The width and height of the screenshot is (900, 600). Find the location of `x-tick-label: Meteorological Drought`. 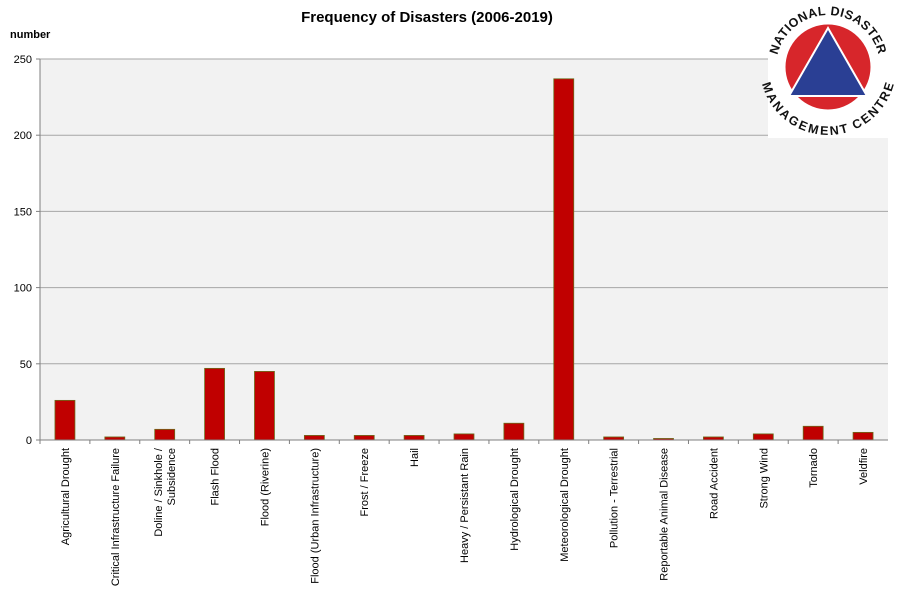

x-tick-label: Meteorological Drought is located at coordinates (565, 505).